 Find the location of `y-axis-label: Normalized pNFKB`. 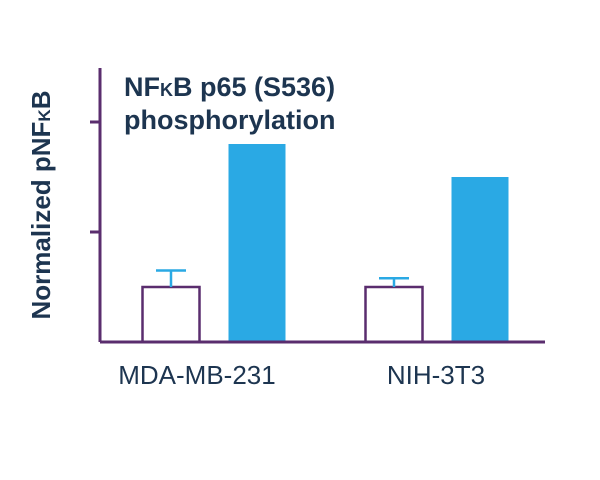

y-axis-label: Normalized pNFKB is located at coordinates (41, 205).